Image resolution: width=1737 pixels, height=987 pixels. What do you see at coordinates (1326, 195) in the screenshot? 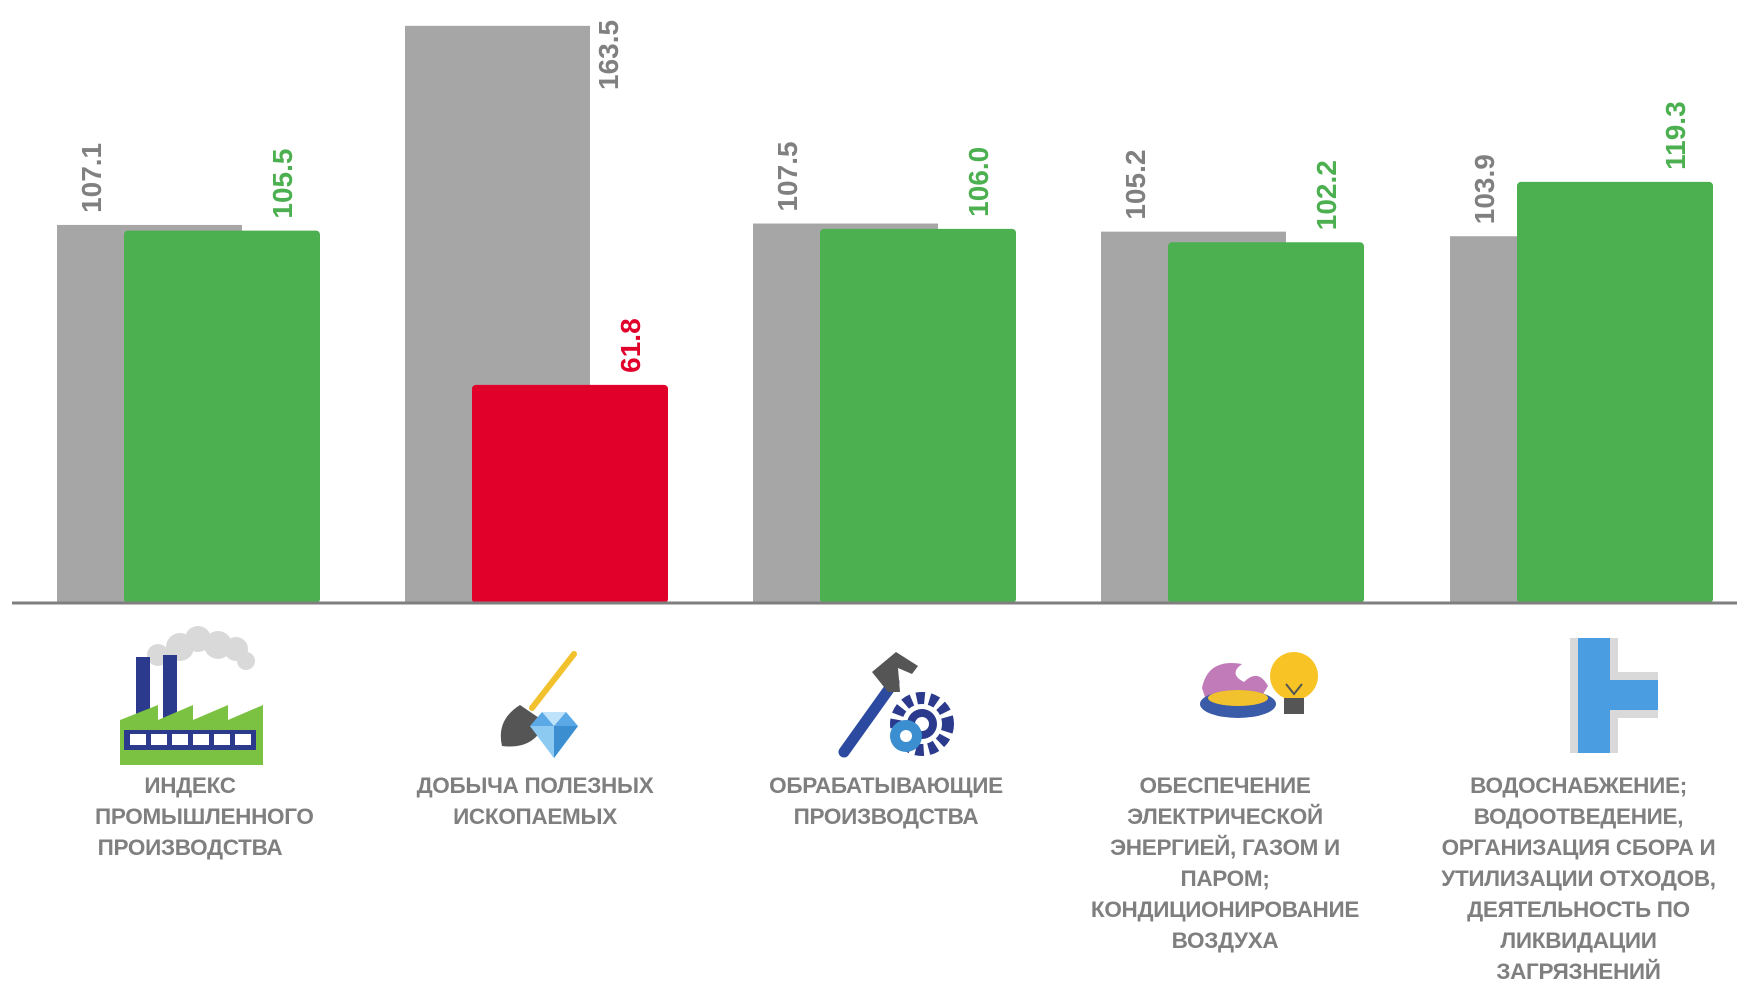
I see `value-label-series-2-3: 102.2` at bounding box center [1326, 195].